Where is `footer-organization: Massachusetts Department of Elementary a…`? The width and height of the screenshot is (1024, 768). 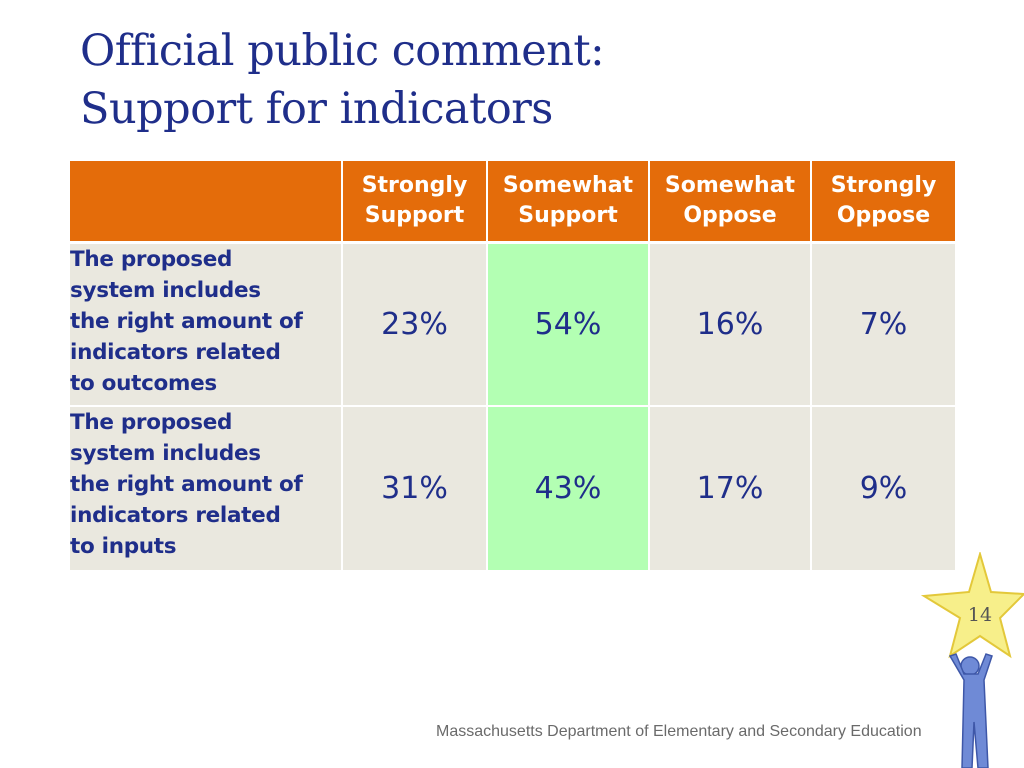
footer-organization: Massachusetts Department of Elementary a… is located at coordinates (679, 731).